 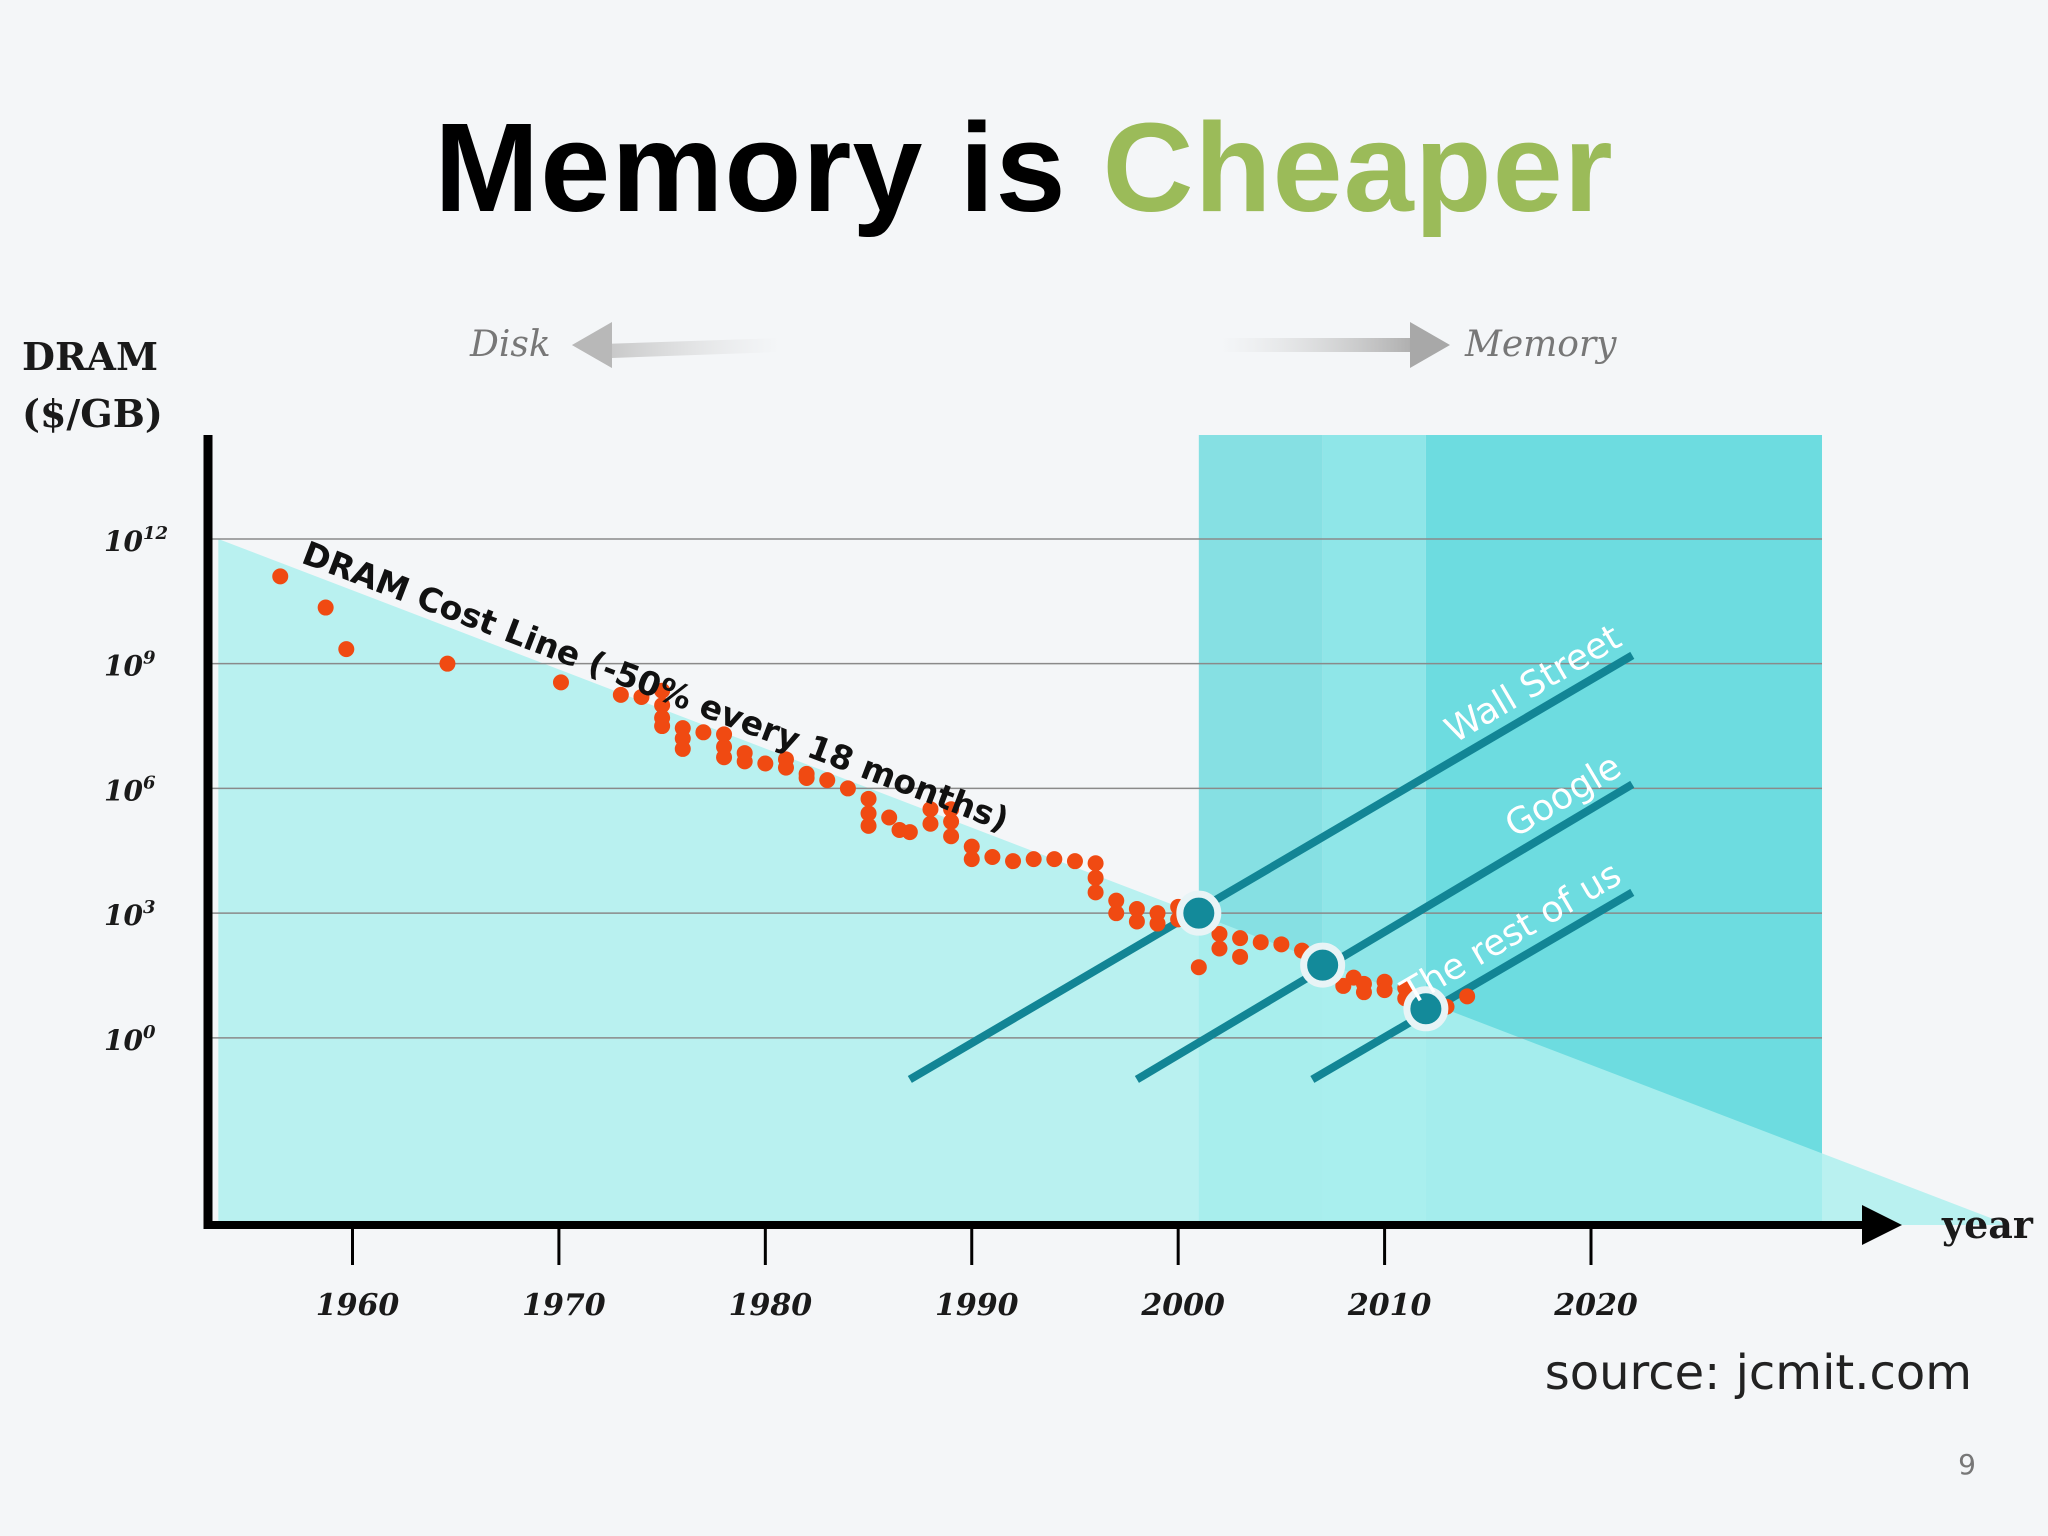 What do you see at coordinates (977, 1305) in the screenshot?
I see `x-tick-label: 1990` at bounding box center [977, 1305].